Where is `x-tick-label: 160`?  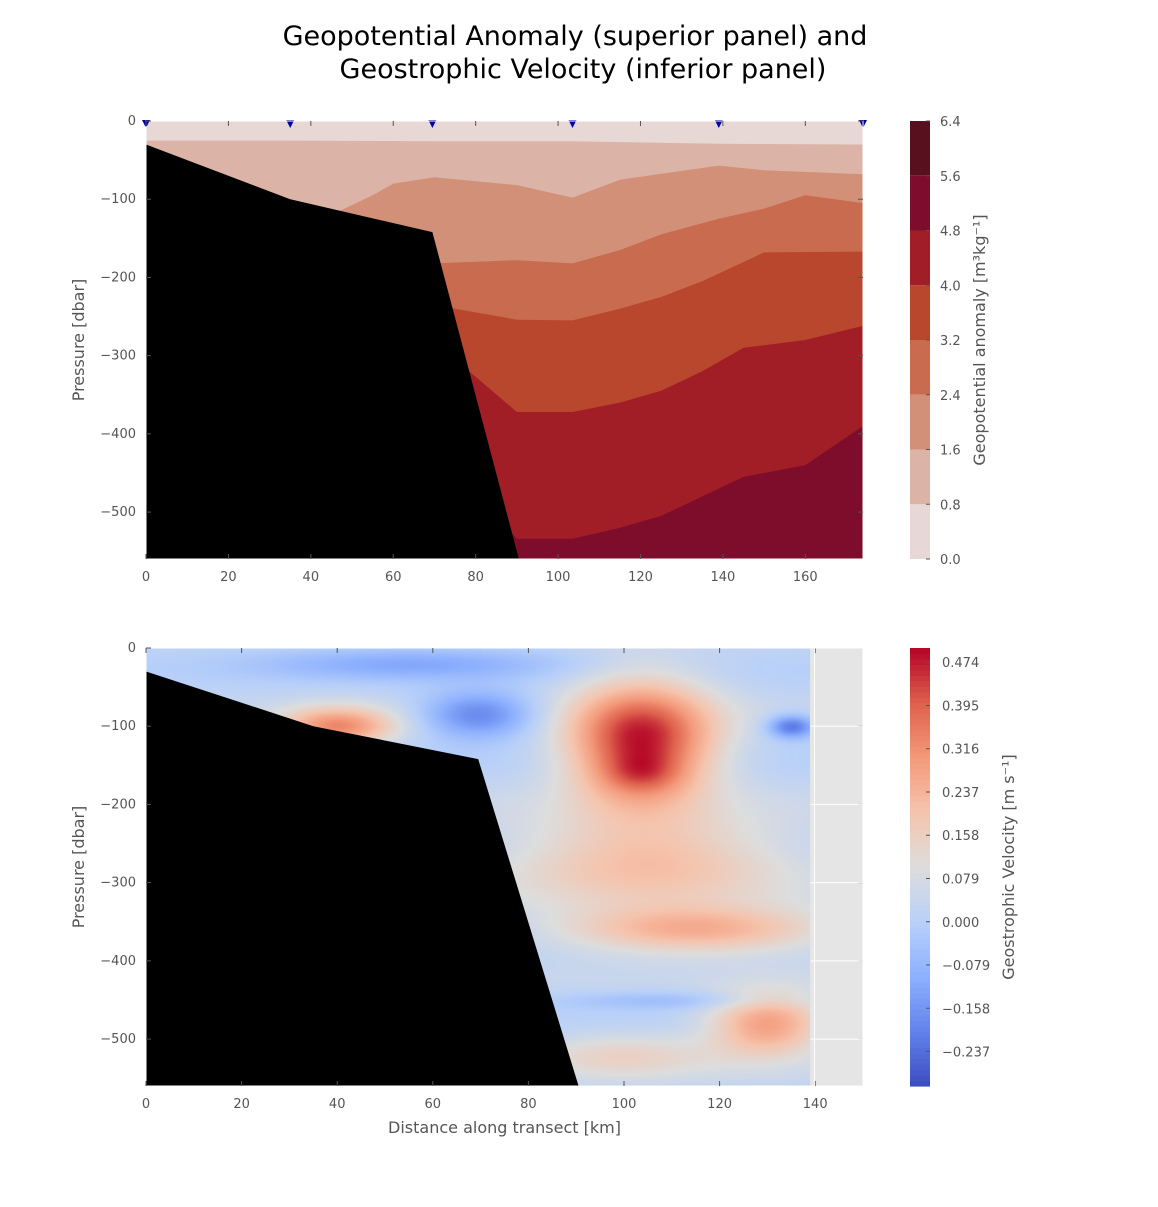
x-tick-label: 160 is located at coordinates (805, 577).